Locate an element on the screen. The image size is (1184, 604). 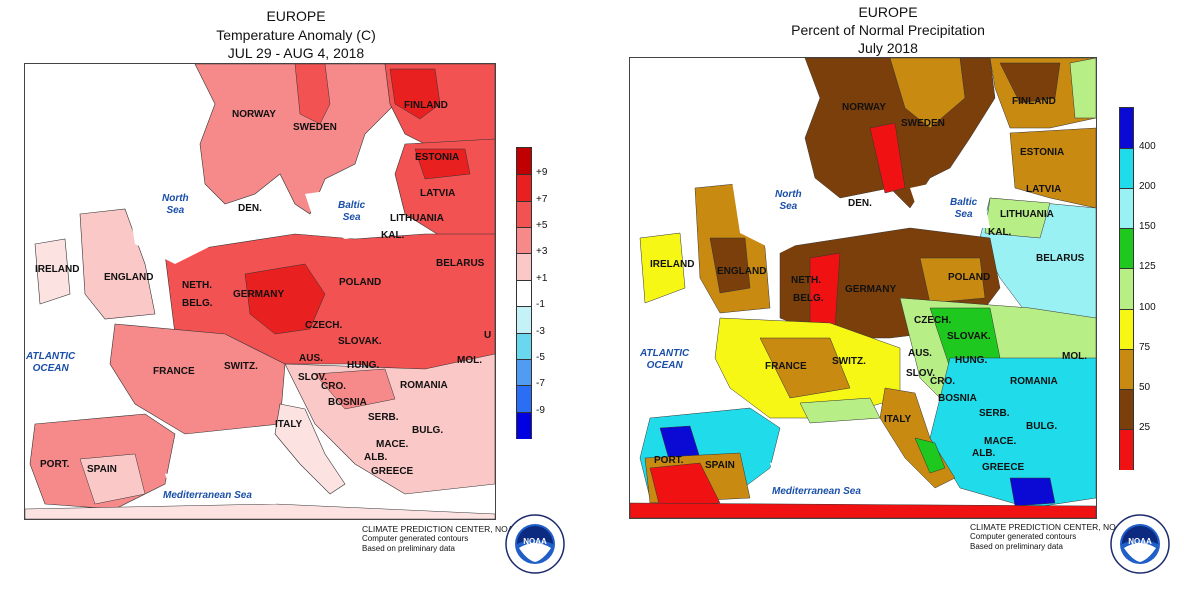
country-label-bulgaria: BULG. is located at coordinates (428, 430).